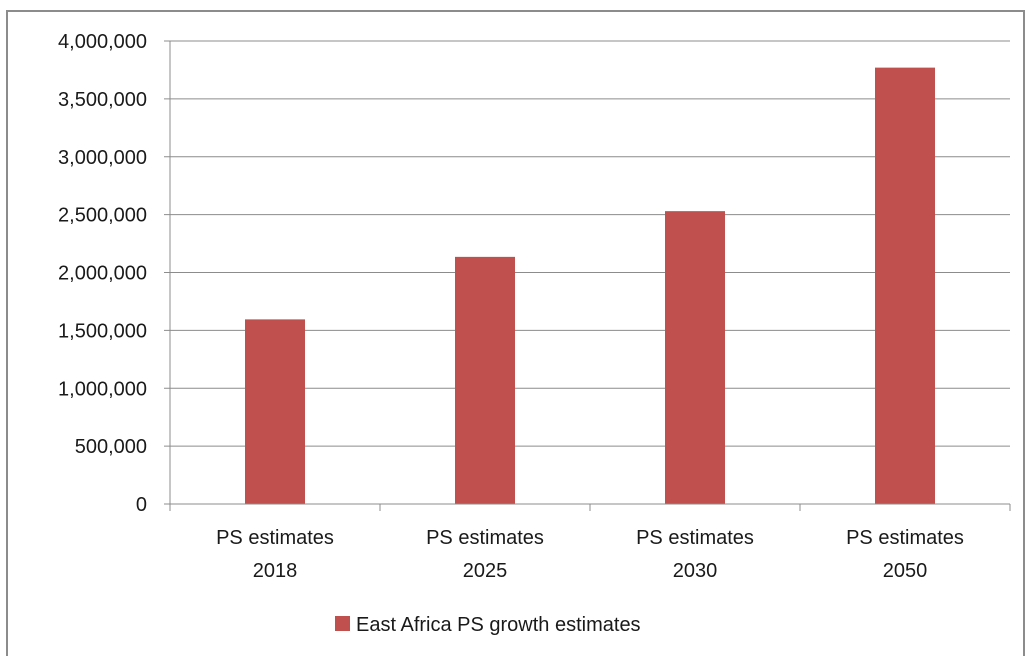 The width and height of the screenshot is (1031, 656). What do you see at coordinates (102, 331) in the screenshot?
I see `y-tick-label: 1,500,000` at bounding box center [102, 331].